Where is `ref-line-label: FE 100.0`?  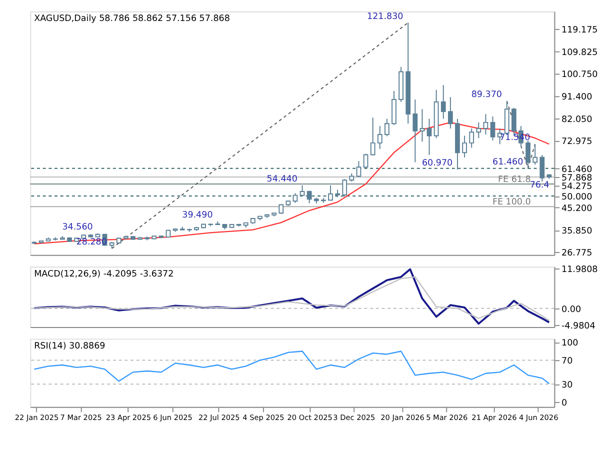
ref-line-label: FE 100.0 is located at coordinates (511, 203).